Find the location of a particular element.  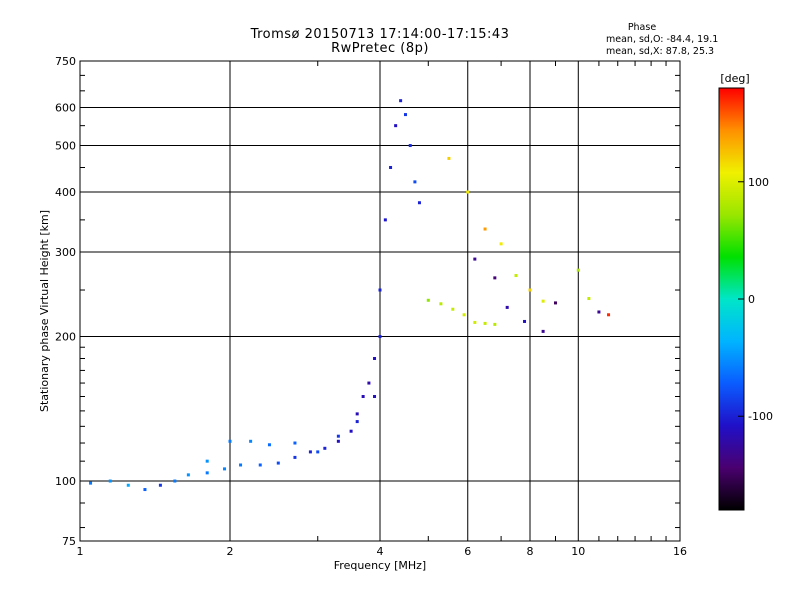

y-tick-label: 500 is located at coordinates (65, 146).